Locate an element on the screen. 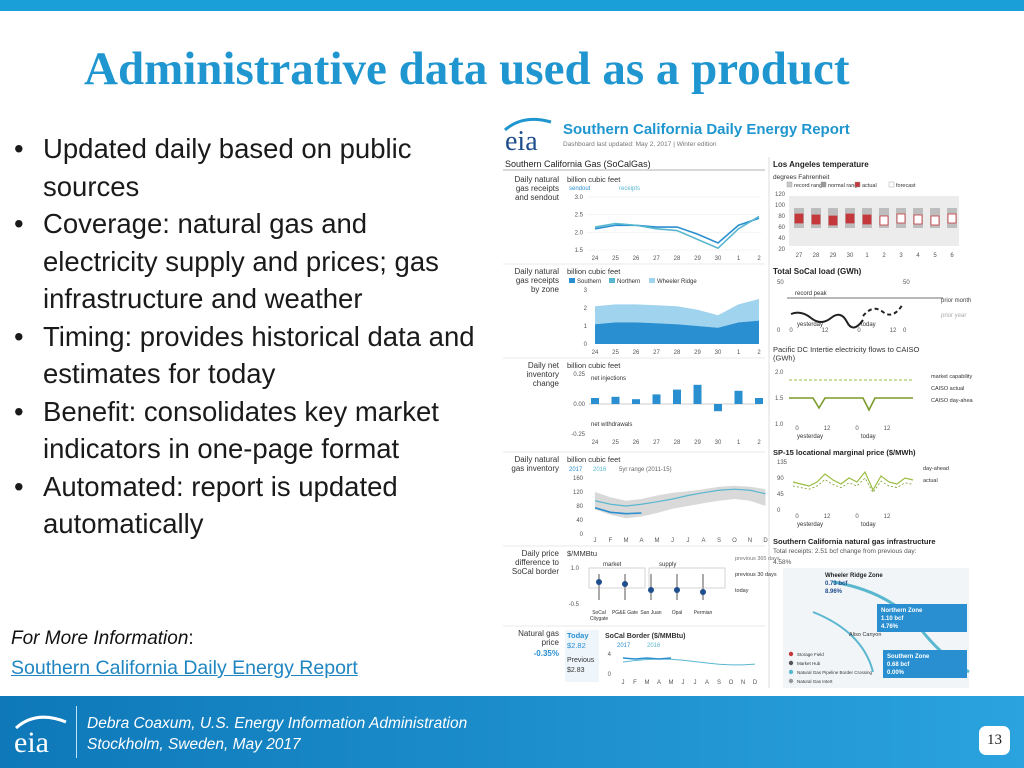 This screenshot has width=1024, height=768. legend-label: actual is located at coordinates (869, 186).